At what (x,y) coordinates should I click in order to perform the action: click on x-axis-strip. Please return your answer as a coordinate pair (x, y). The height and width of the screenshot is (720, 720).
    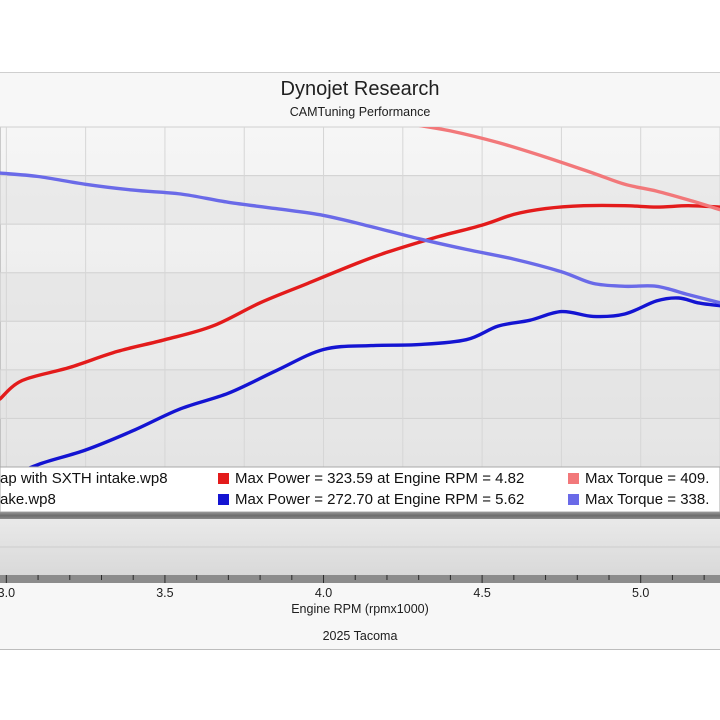
    Looking at the image, I should click on (360, 579).